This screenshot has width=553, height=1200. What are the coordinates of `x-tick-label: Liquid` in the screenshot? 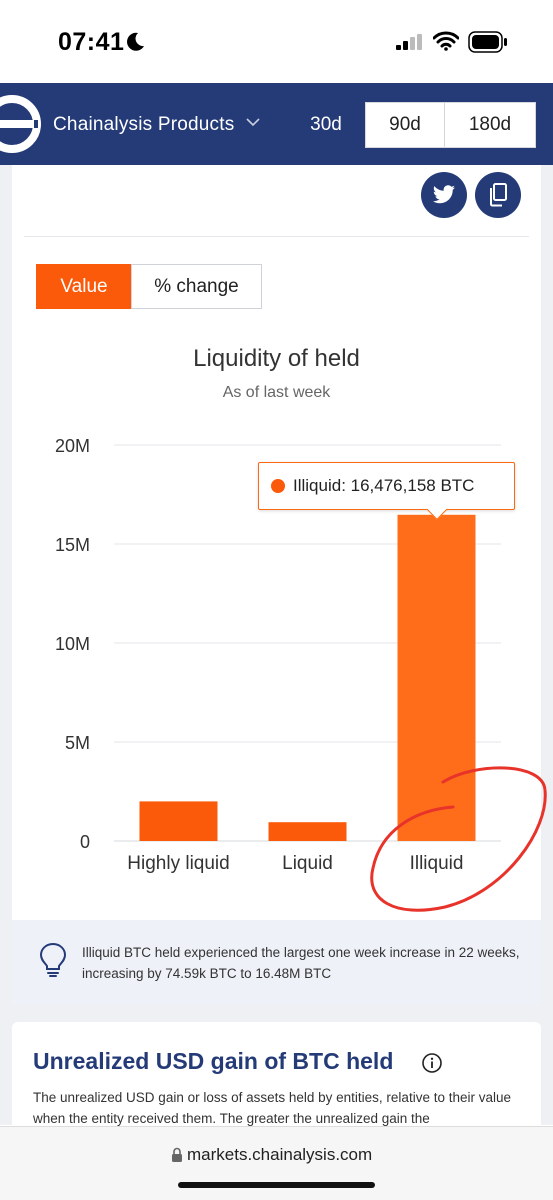 It's located at (307, 863).